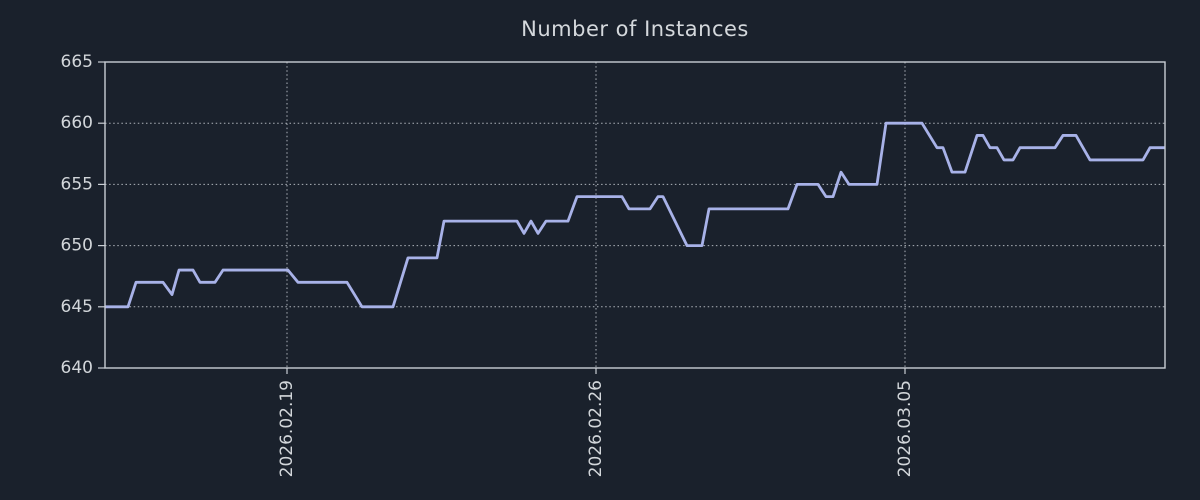 The image size is (1200, 500). What do you see at coordinates (905, 428) in the screenshot?
I see `x-tick-label: 2026.03.05` at bounding box center [905, 428].